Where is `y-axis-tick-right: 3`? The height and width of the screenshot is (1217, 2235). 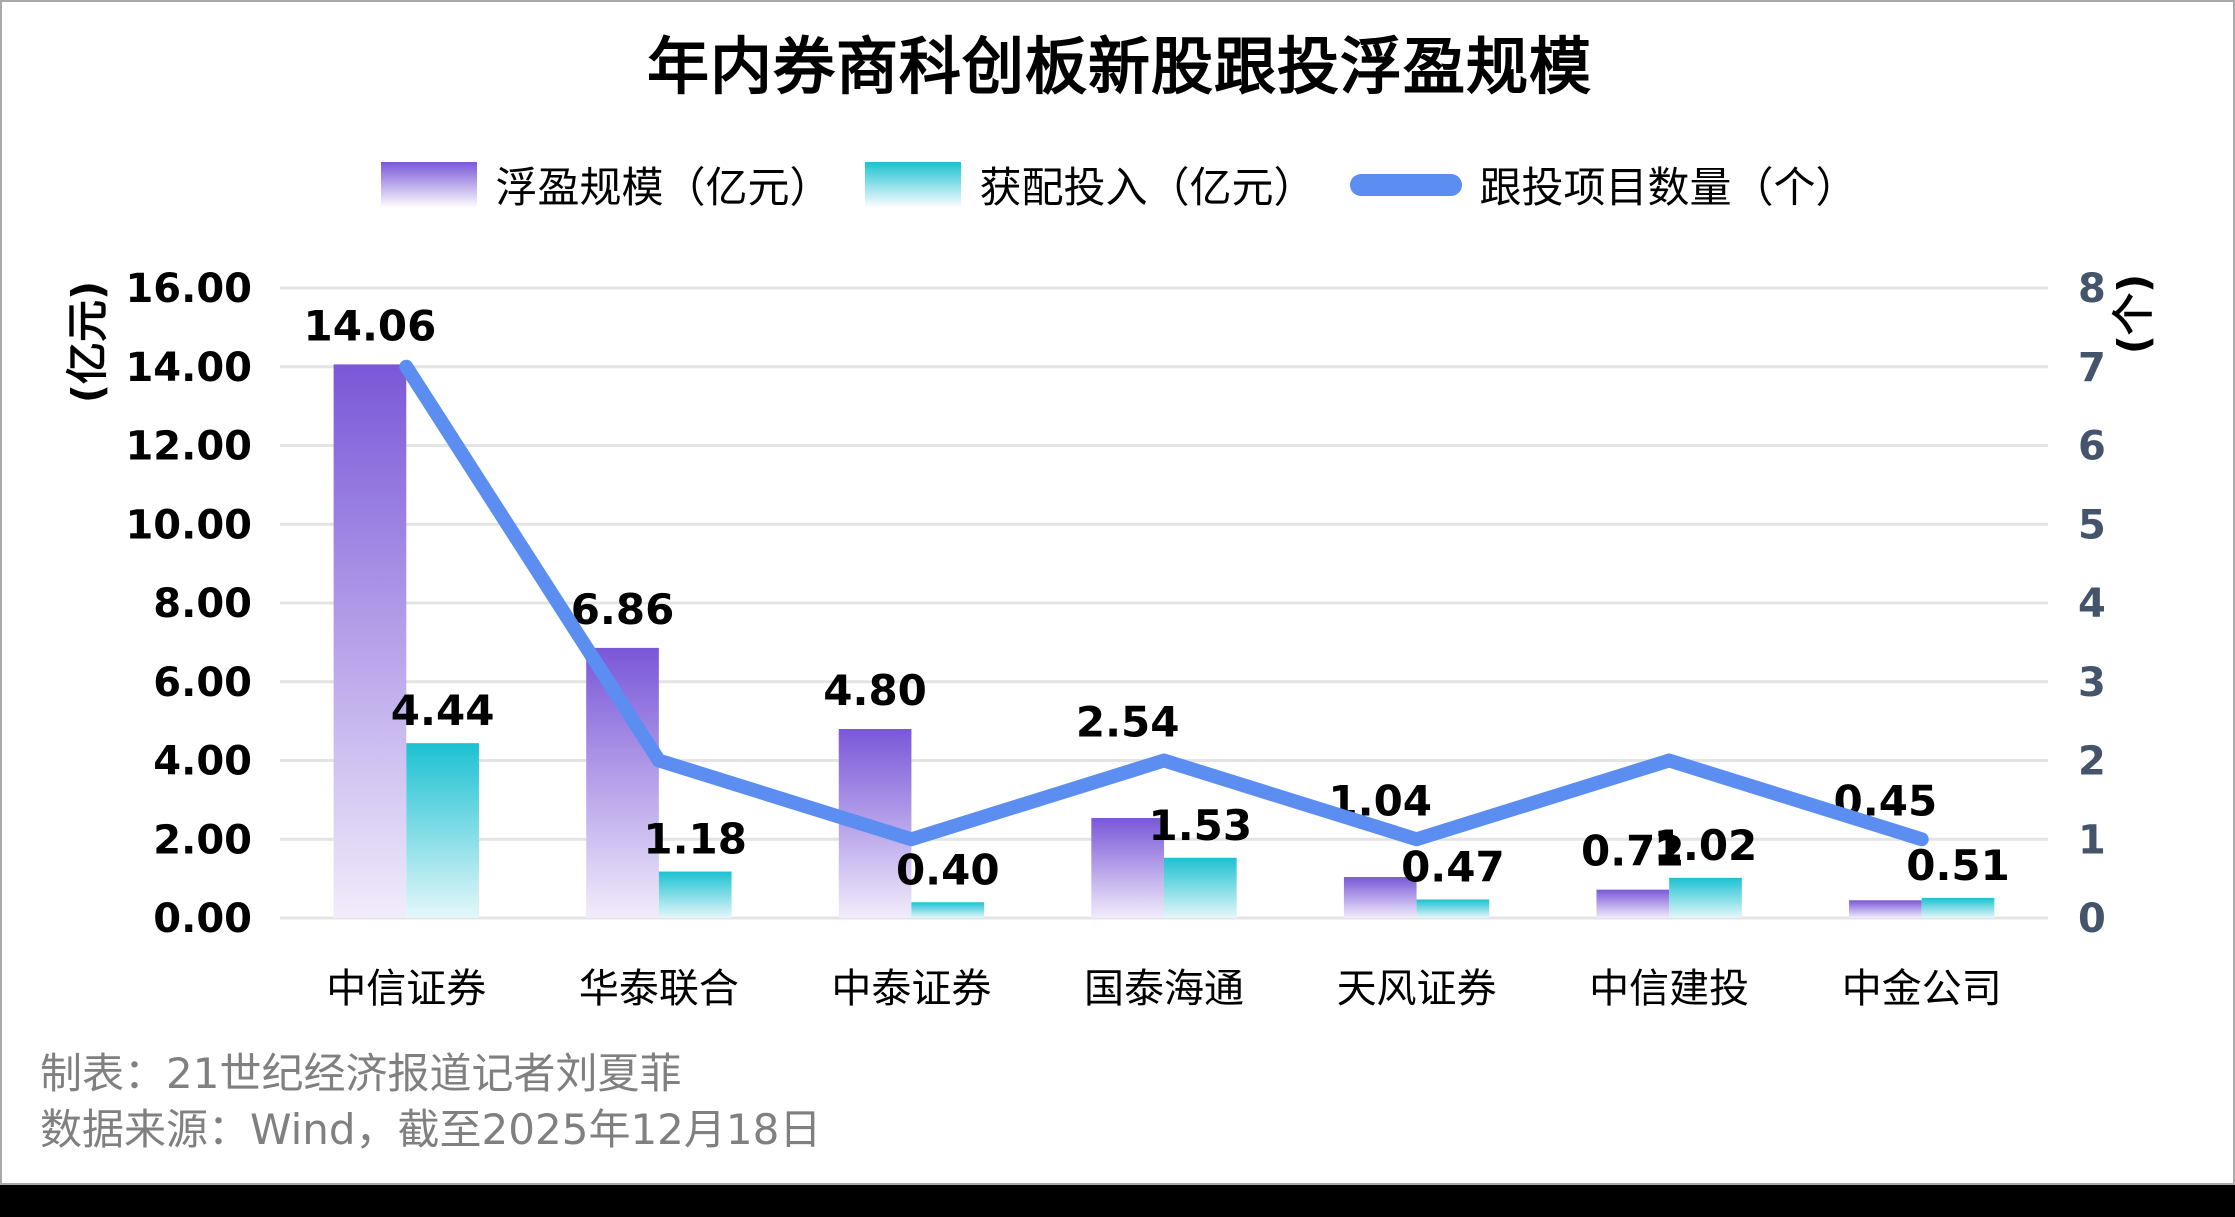
y-axis-tick-right: 3 is located at coordinates (2092, 683).